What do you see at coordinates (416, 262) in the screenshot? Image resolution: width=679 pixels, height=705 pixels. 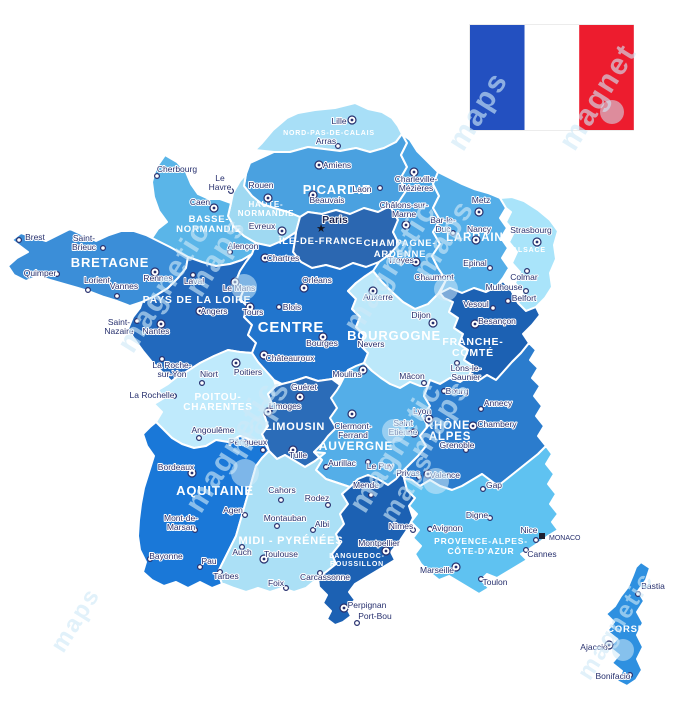 I see `city-dot-center-troyes` at bounding box center [416, 262].